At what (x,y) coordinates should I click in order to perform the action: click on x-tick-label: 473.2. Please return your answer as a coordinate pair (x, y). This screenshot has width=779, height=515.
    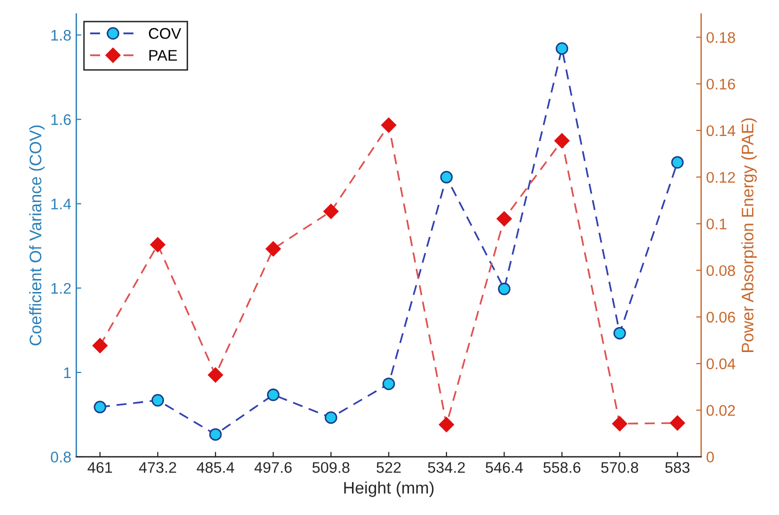
    Looking at the image, I should click on (157, 467).